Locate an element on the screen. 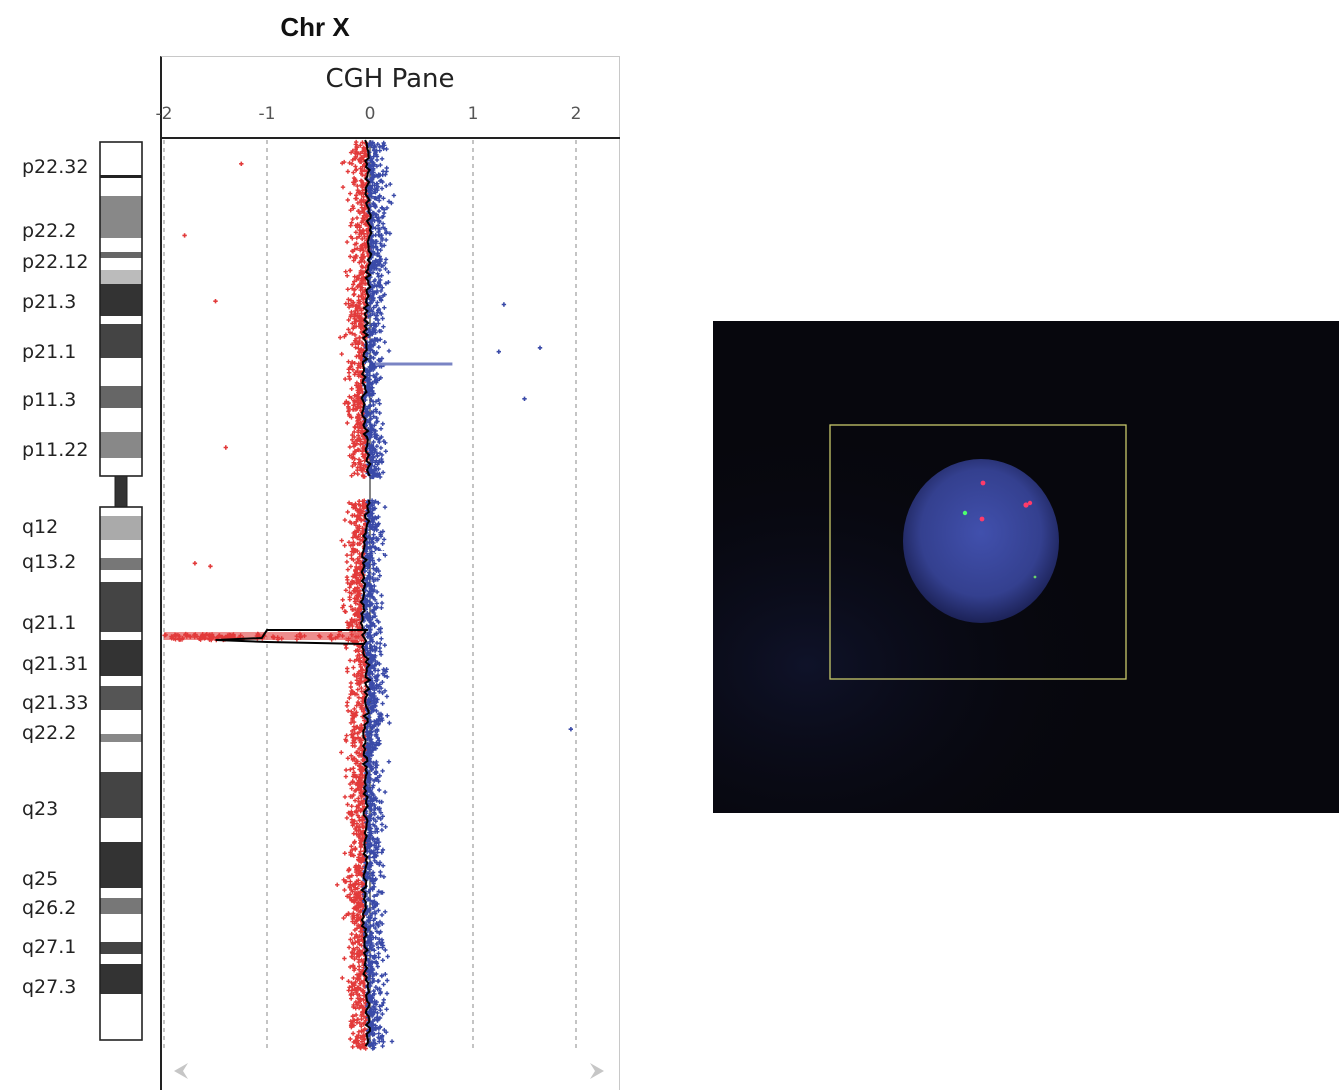 The width and height of the screenshot is (1339, 1090). band-label-q27-3: q27.3 is located at coordinates (49, 987).